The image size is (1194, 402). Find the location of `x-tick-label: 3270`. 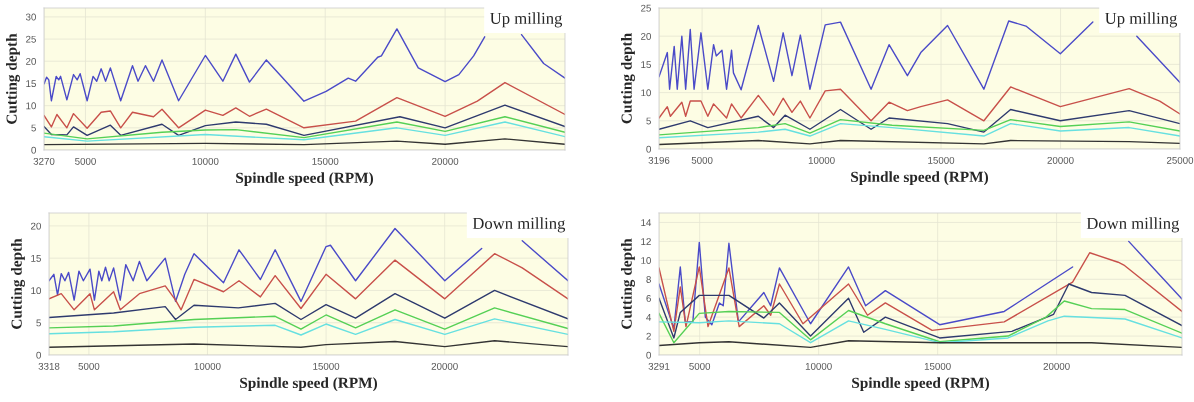

x-tick-label: 3270 is located at coordinates (44, 161).